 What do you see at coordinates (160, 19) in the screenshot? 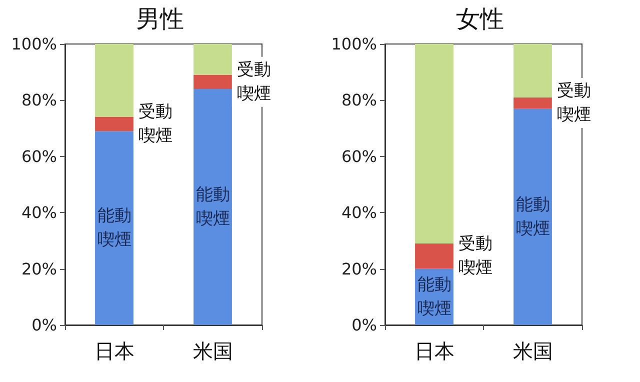
I see `chart-title: 男性` at bounding box center [160, 19].